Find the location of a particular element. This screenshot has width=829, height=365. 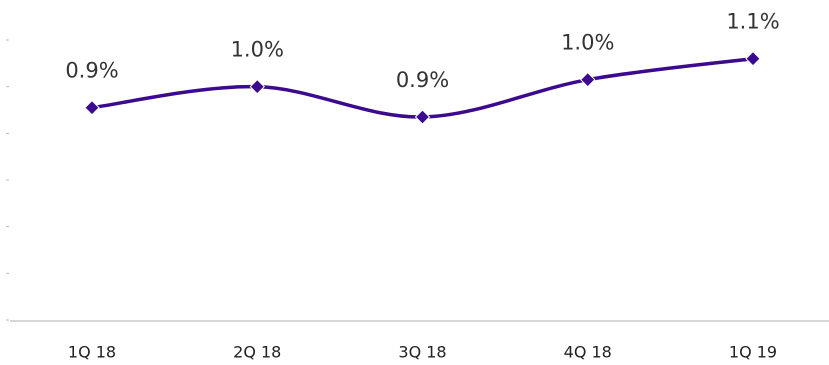

x-tick-label: 2Q 18 is located at coordinates (257, 352).